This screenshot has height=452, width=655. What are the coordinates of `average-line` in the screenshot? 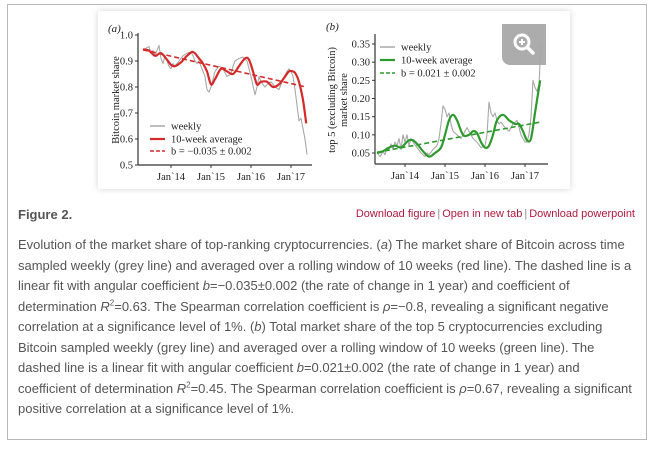 It's located at (224, 86).